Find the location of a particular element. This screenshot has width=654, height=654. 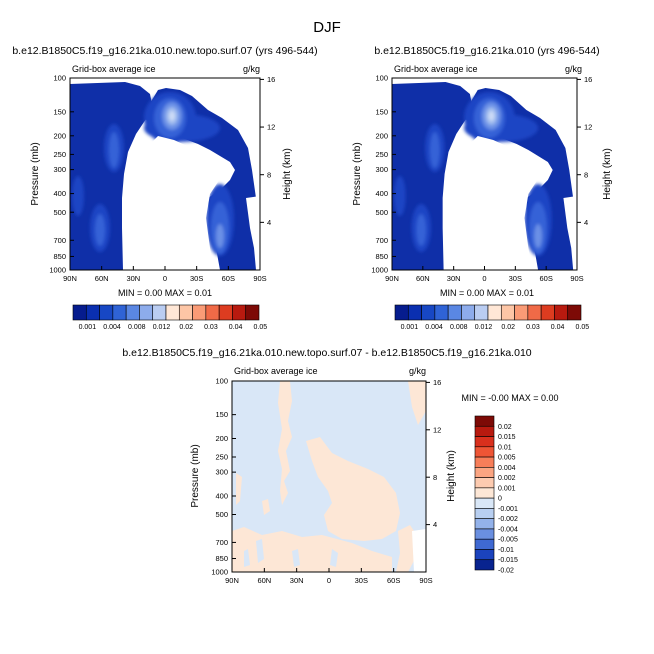

panel-c-subtitle-right: g/kg is located at coordinates (417, 371).